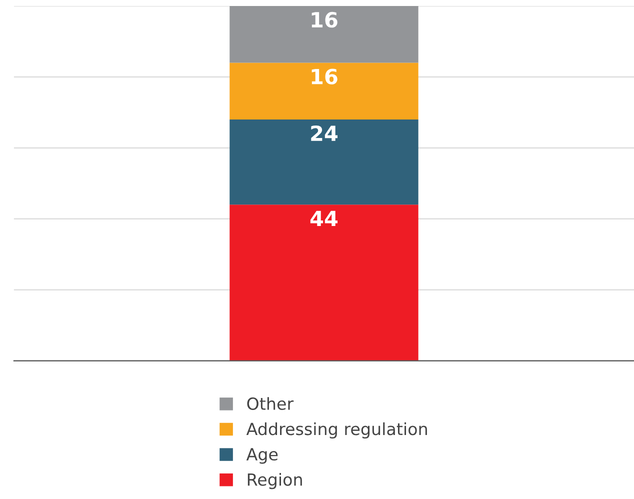 The height and width of the screenshot is (499, 634). I want to click on legend-label: Addressing regulation, so click(336, 430).